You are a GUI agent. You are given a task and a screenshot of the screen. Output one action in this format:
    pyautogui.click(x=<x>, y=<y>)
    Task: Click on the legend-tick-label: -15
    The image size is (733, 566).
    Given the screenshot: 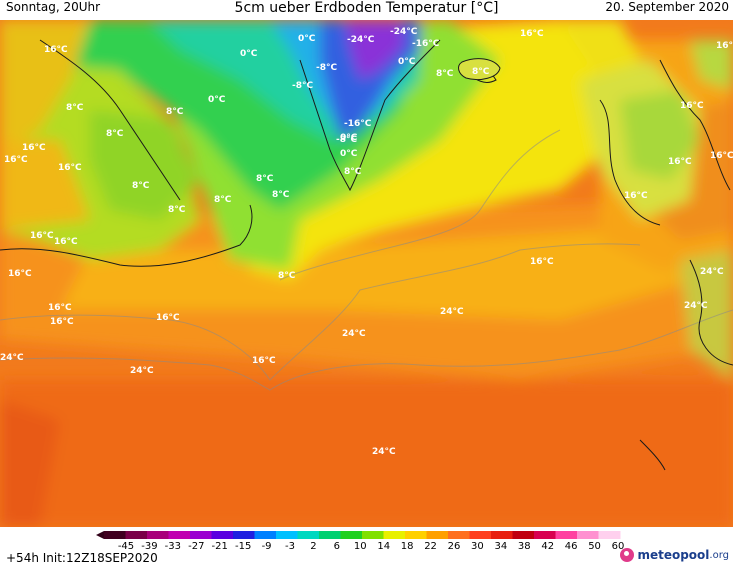 What is the action you would take?
    pyautogui.click(x=243, y=546)
    